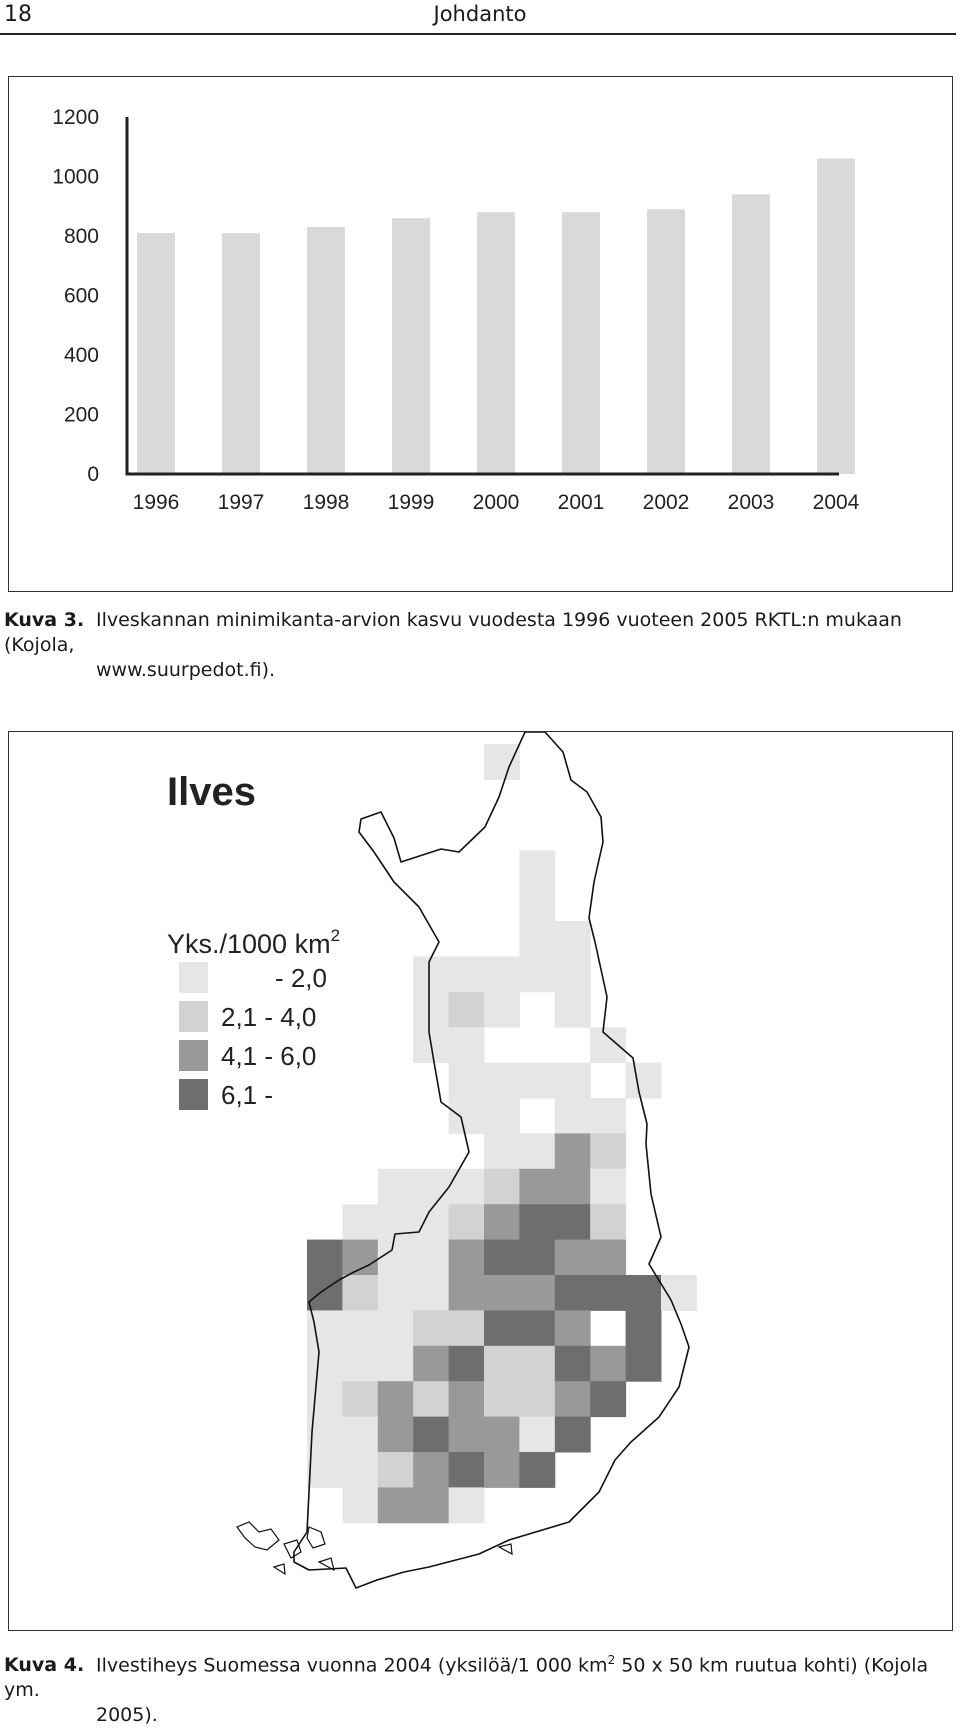  I want to click on x-tick-label: 2003, so click(751, 502).